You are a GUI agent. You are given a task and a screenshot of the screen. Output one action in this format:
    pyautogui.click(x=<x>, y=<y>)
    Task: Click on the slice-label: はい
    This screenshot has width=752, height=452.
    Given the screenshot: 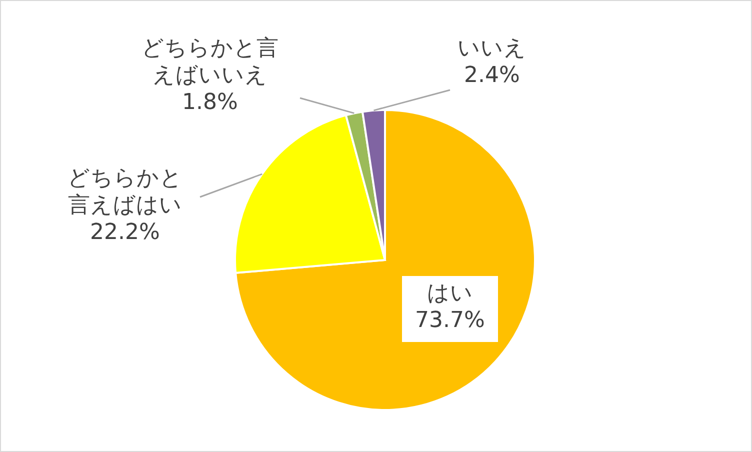 What is the action you would take?
    pyautogui.click(x=450, y=293)
    